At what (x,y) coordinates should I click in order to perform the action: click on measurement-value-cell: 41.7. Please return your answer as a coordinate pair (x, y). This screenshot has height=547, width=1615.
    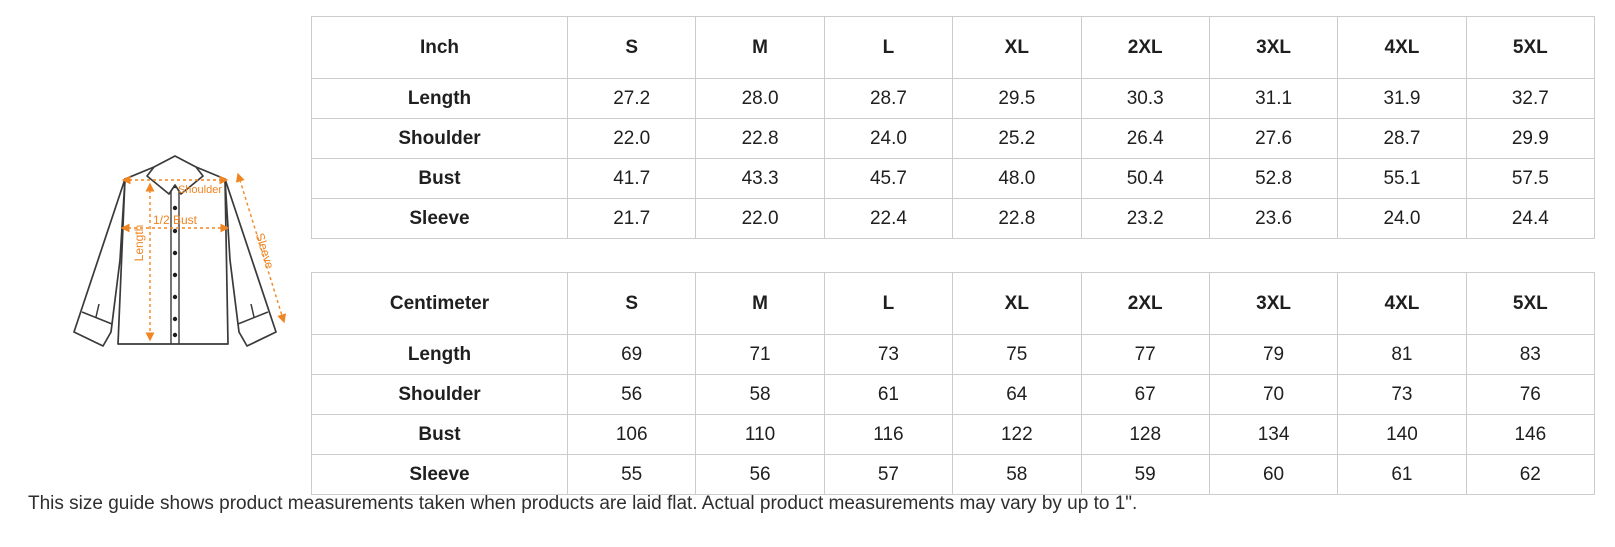
    Looking at the image, I should click on (631, 178).